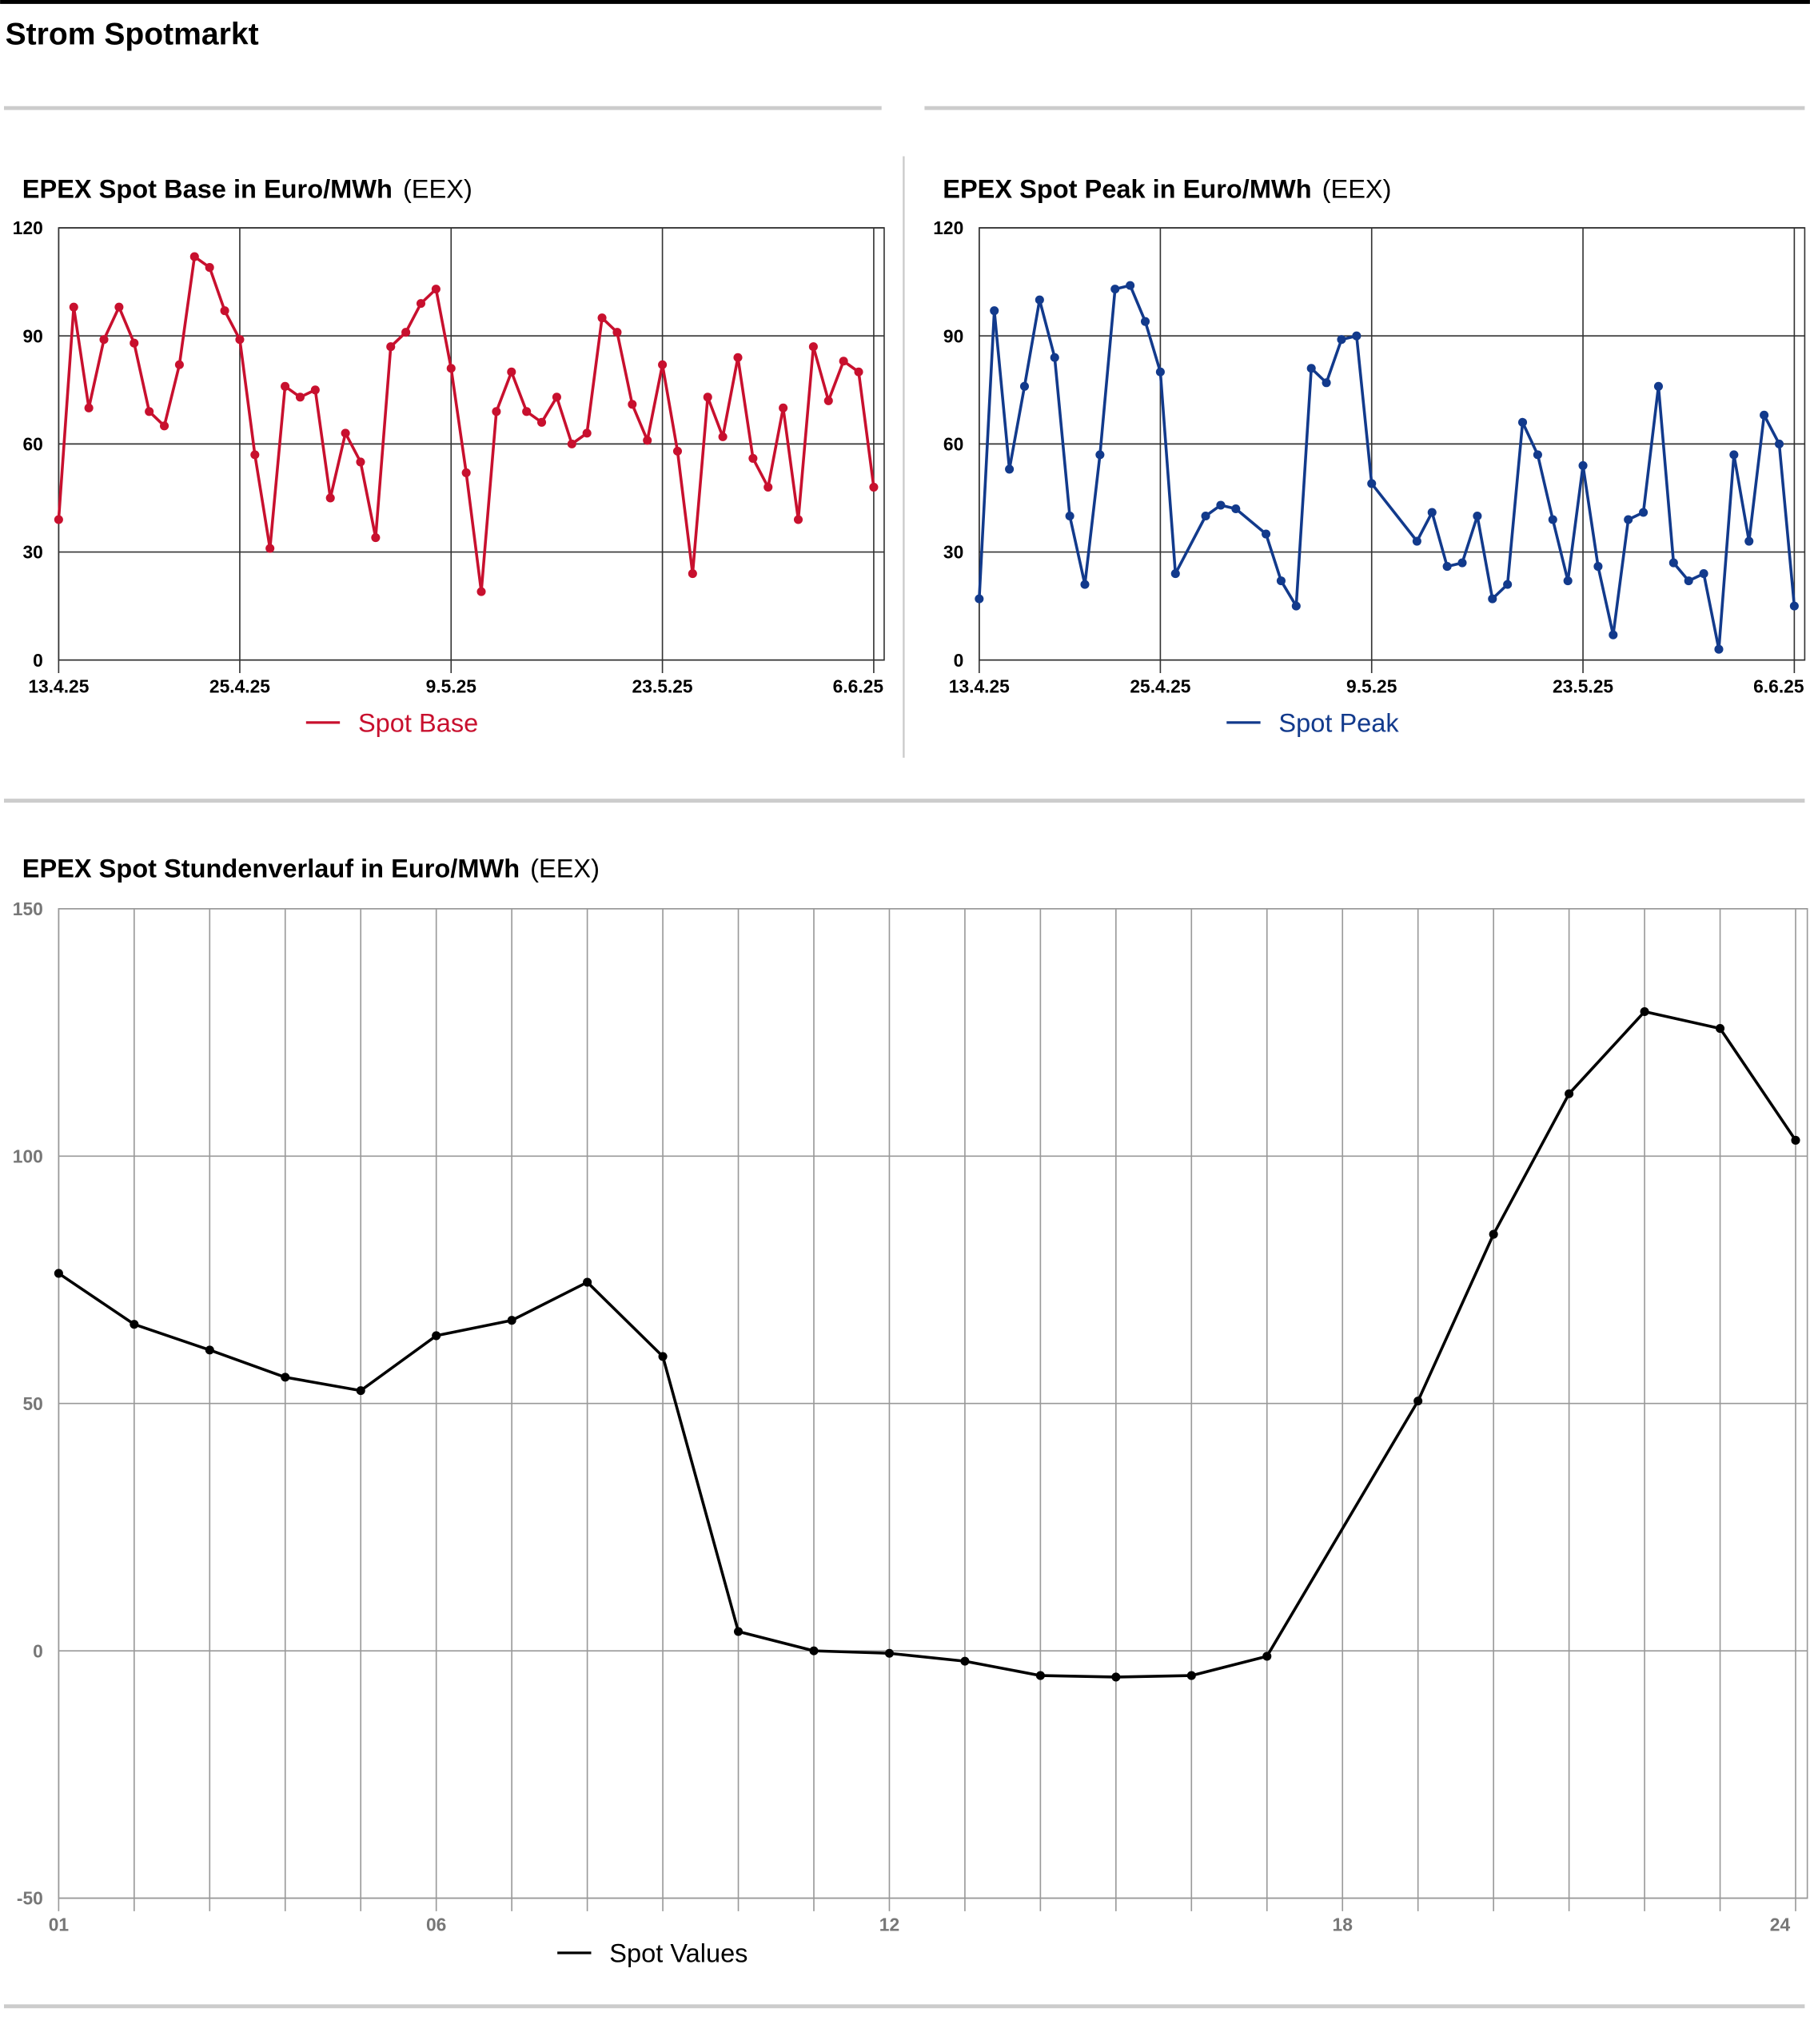  I want to click on chart-title-main: EPEX Spot Peak in Euro/MWh, so click(1127, 189).